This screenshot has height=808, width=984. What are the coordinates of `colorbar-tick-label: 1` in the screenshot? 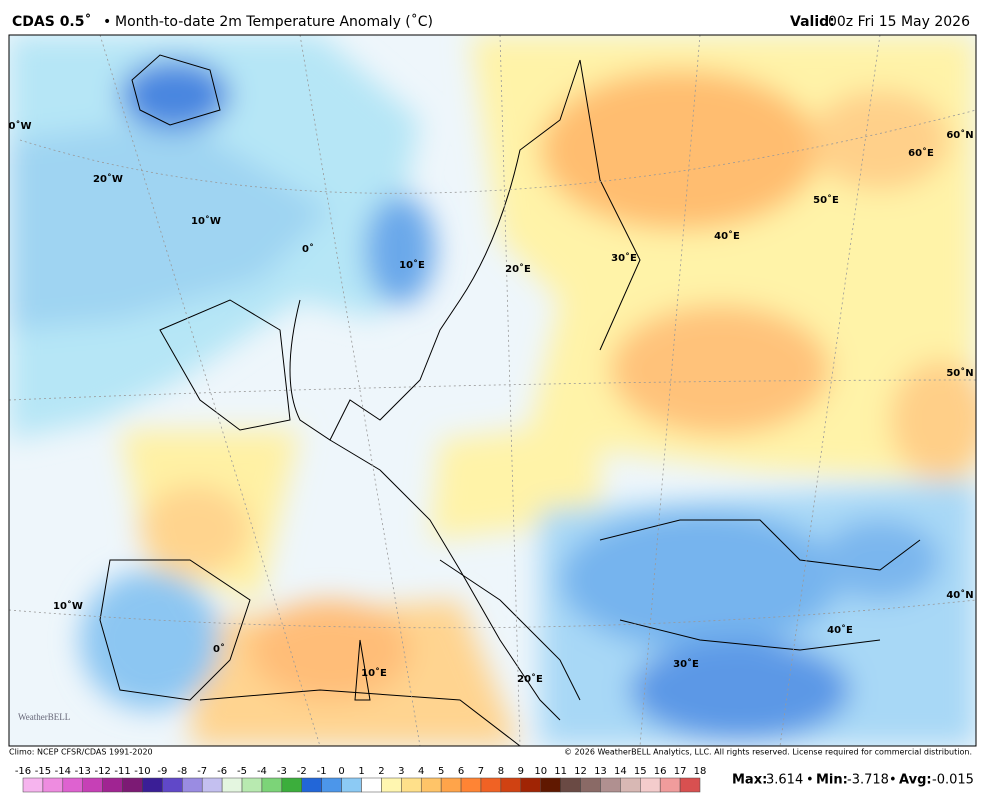 It's located at (361, 771).